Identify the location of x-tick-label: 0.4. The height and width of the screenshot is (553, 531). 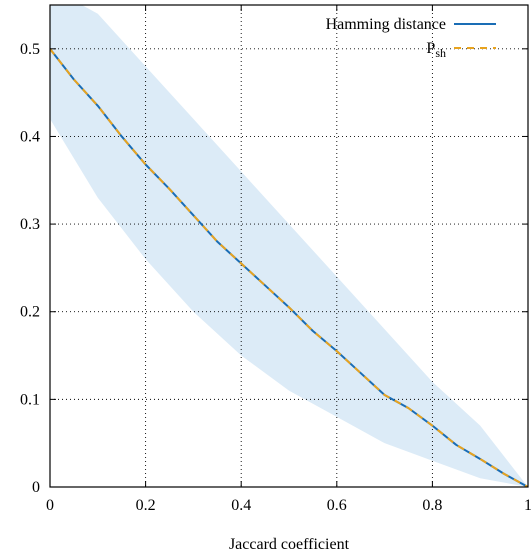
(241, 505).